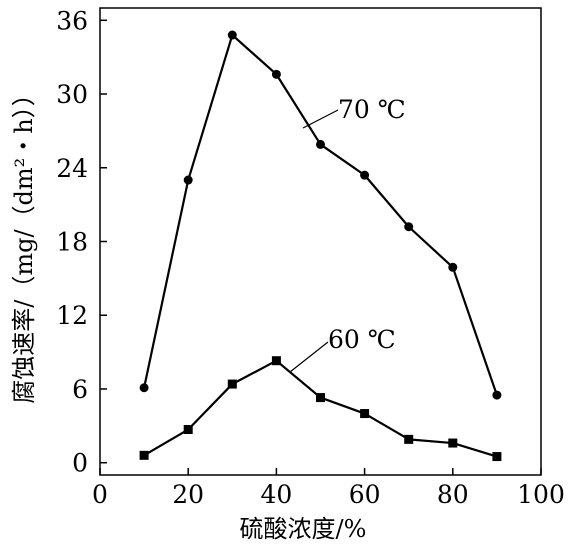 This screenshot has height=544, width=568. What do you see at coordinates (347, 234) in the screenshot?
I see `series-labels: 70 ℃ 60 ℃` at bounding box center [347, 234].